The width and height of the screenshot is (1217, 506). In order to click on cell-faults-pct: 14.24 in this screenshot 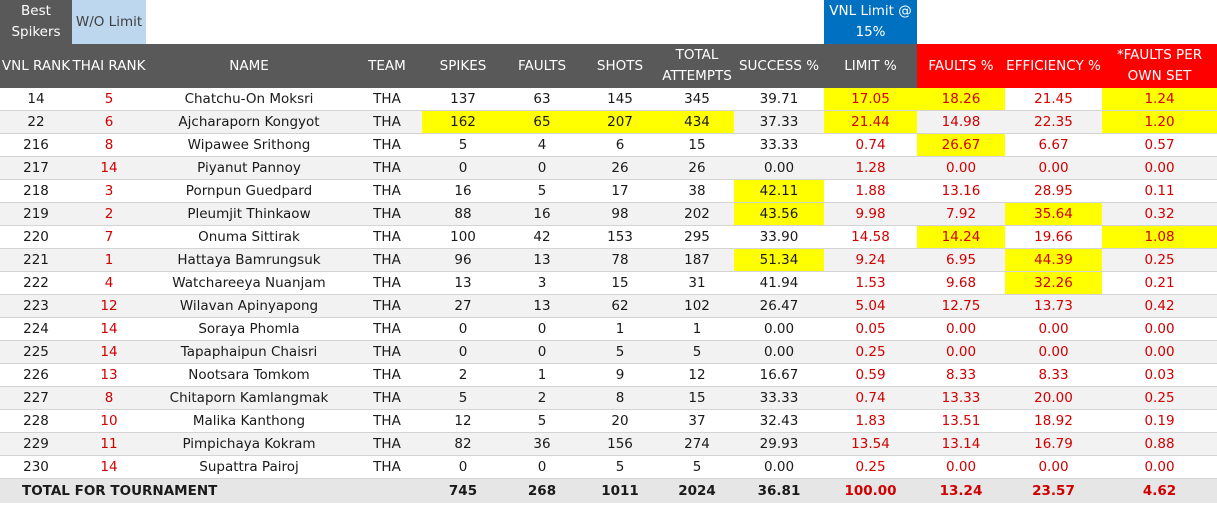, I will do `click(961, 237)`.